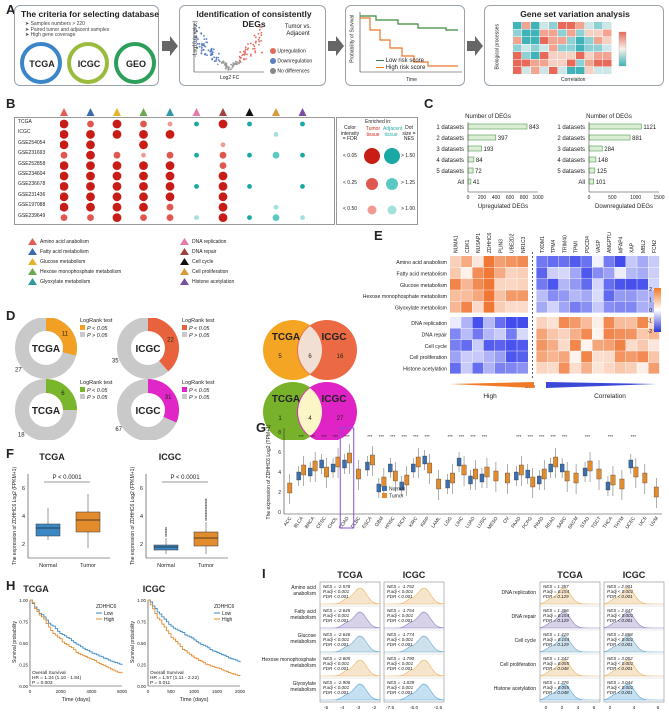 The height and width of the screenshot is (712, 669). What do you see at coordinates (97, 336) in the screenshot?
I see `p-nonsig-label: P > 0.05` at bounding box center [97, 336].